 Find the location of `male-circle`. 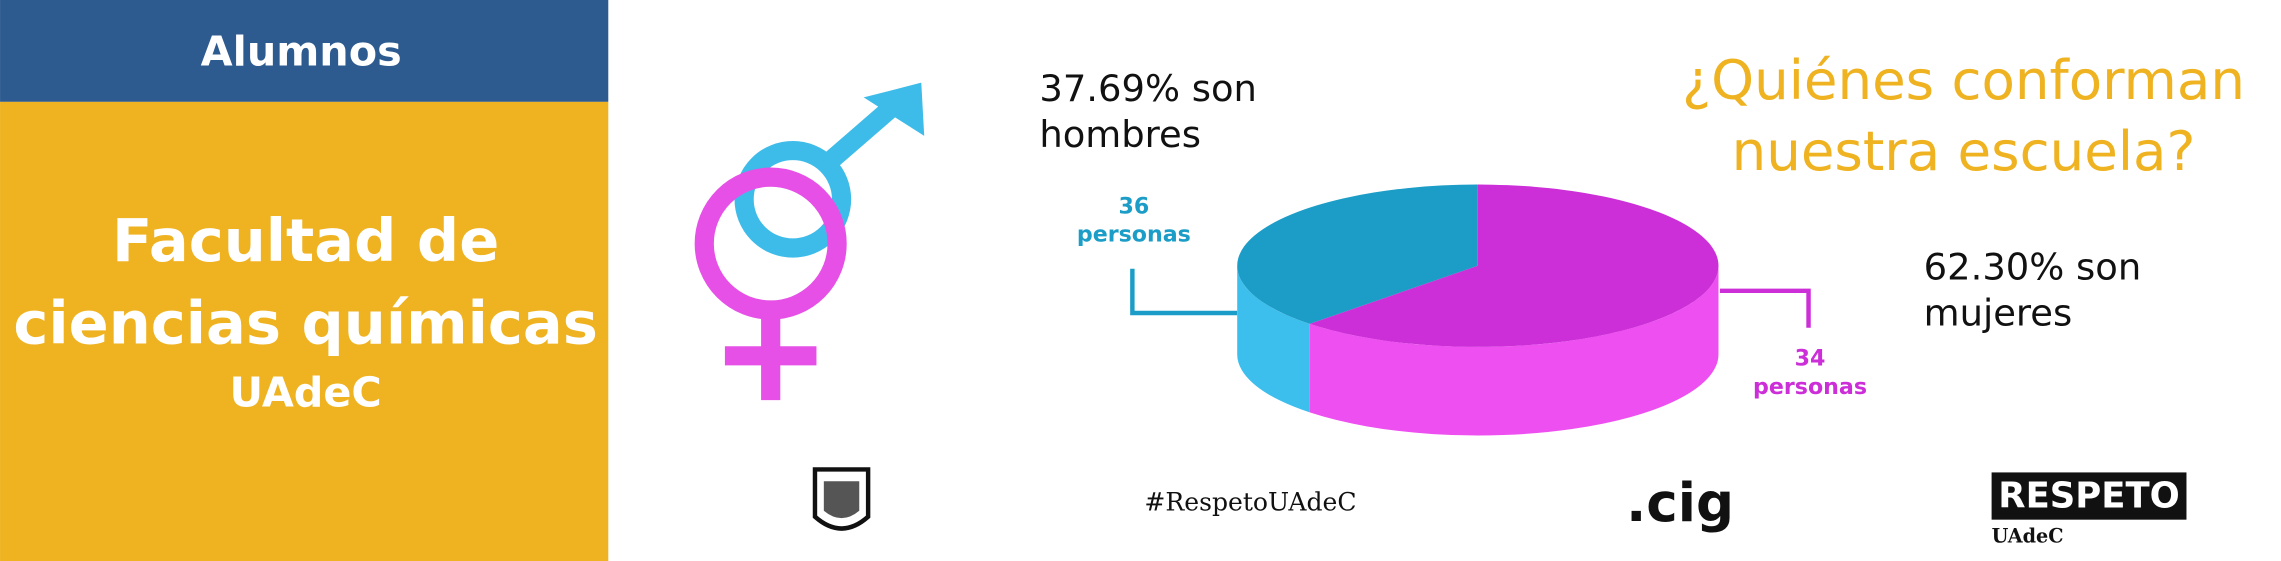

male-circle is located at coordinates (793, 199).